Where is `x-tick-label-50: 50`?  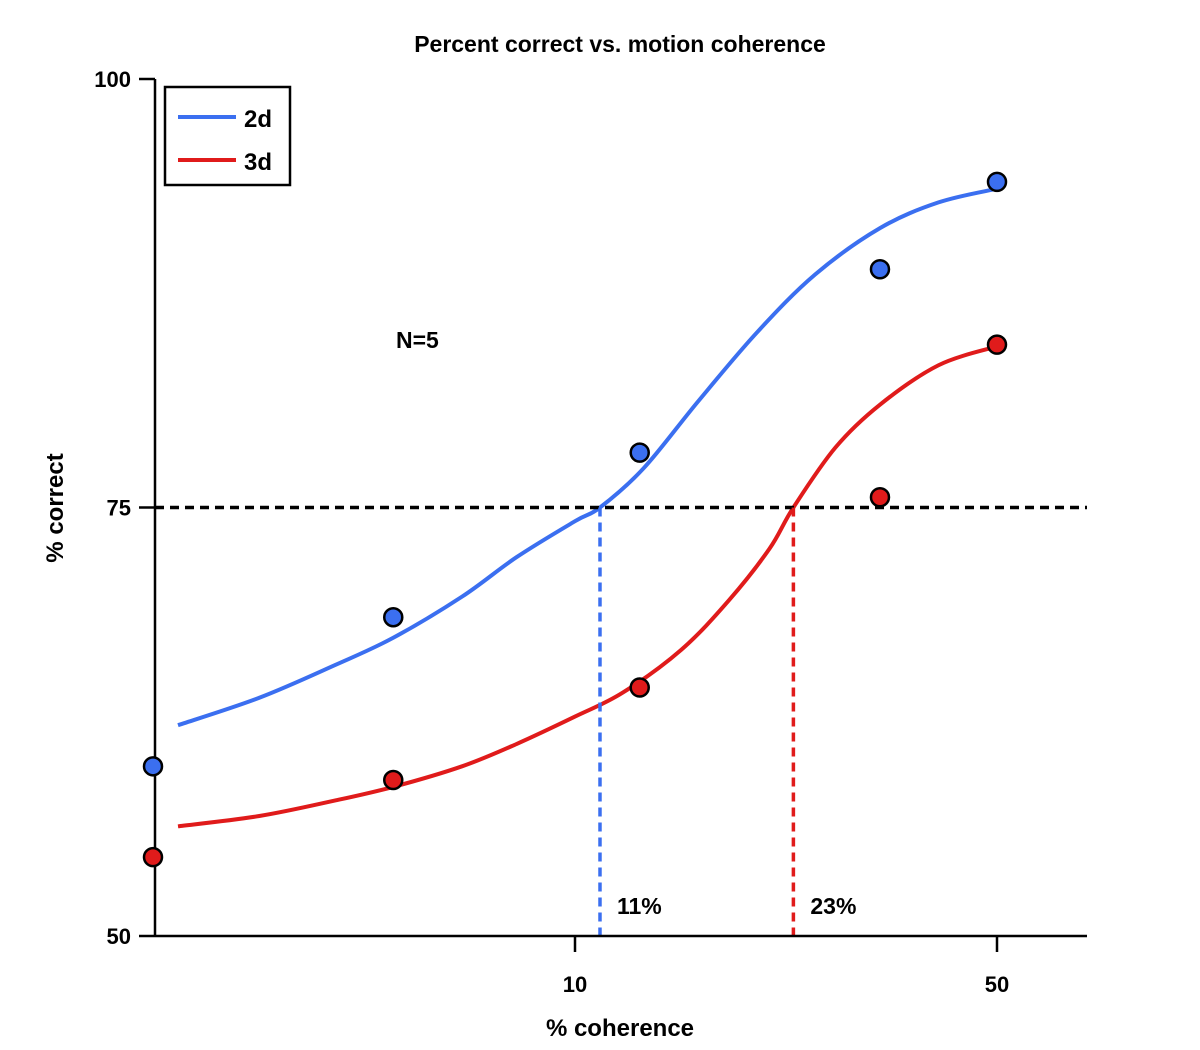
x-tick-label-50: 50 is located at coordinates (997, 984).